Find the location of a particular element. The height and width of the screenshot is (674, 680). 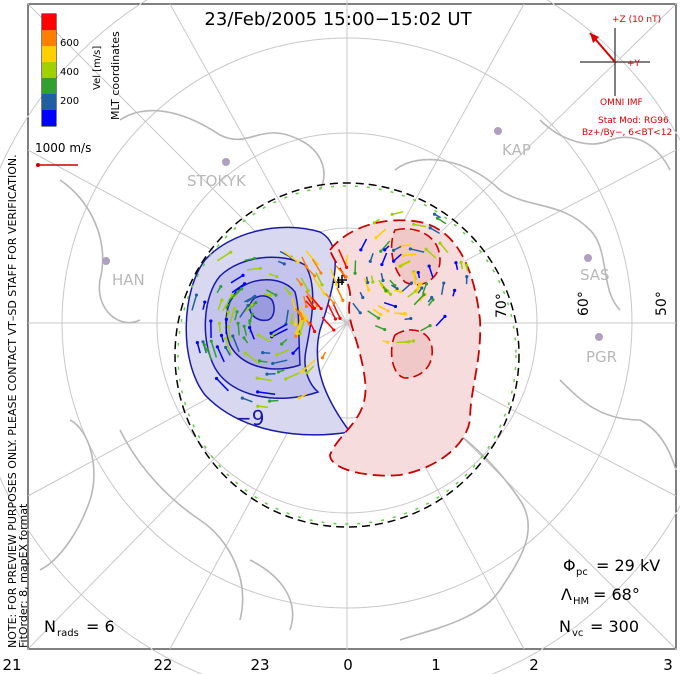

nvc-subscript: vc is located at coordinates (577, 633).